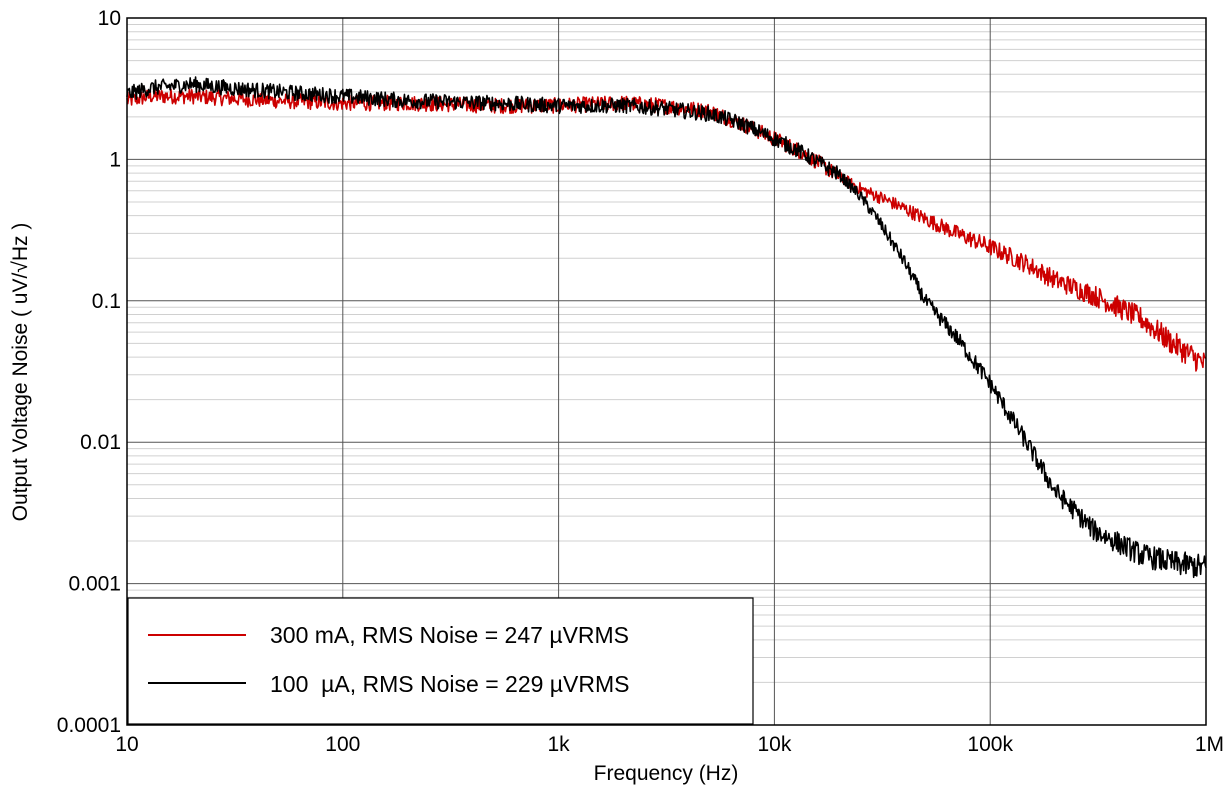 The image size is (1226, 788). I want to click on y-tick-label: 10, so click(109, 18).